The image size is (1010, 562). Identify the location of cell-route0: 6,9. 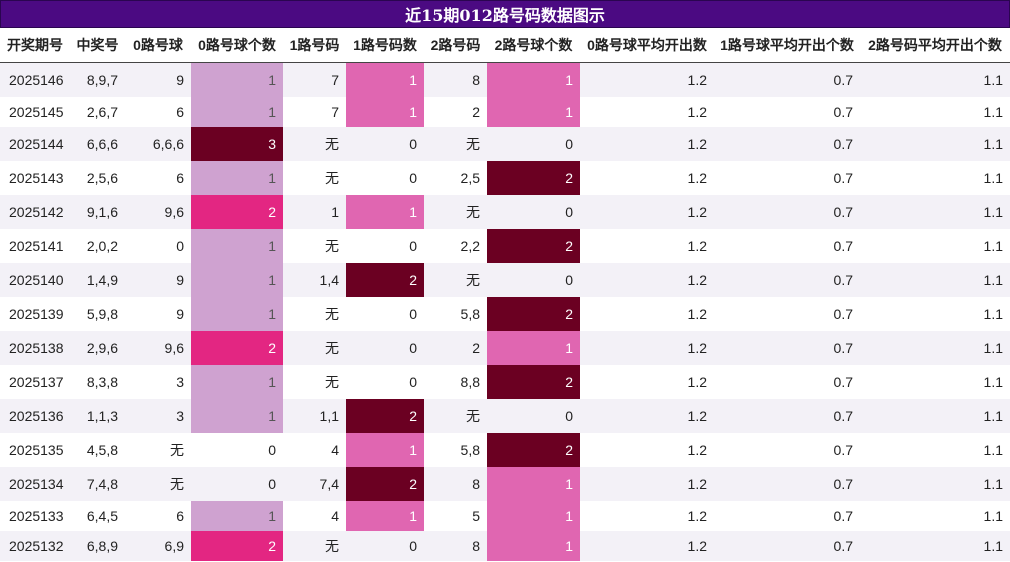
(158, 546).